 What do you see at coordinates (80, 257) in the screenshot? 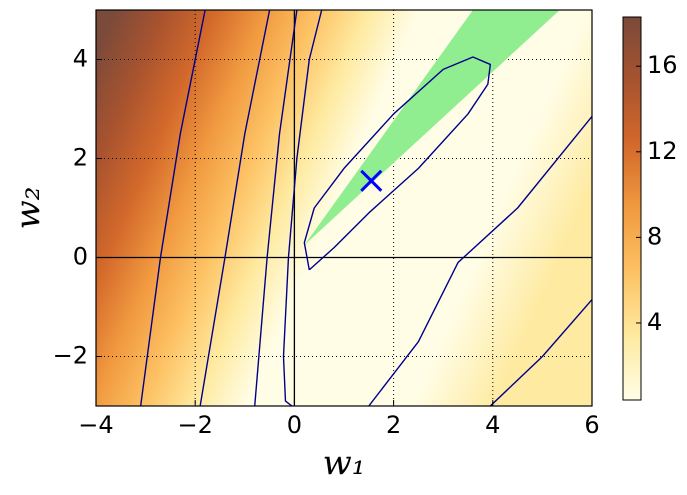
I see `y-tick-label: 0` at bounding box center [80, 257].